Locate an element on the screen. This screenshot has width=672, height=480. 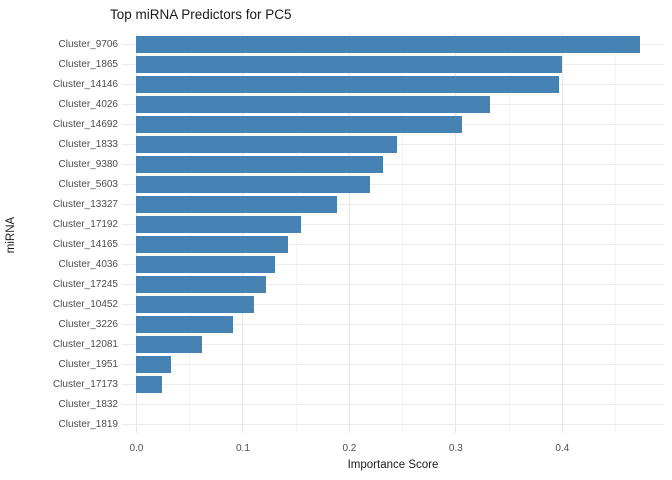
y-tick-label: Cluster_1833 is located at coordinates (88, 144).